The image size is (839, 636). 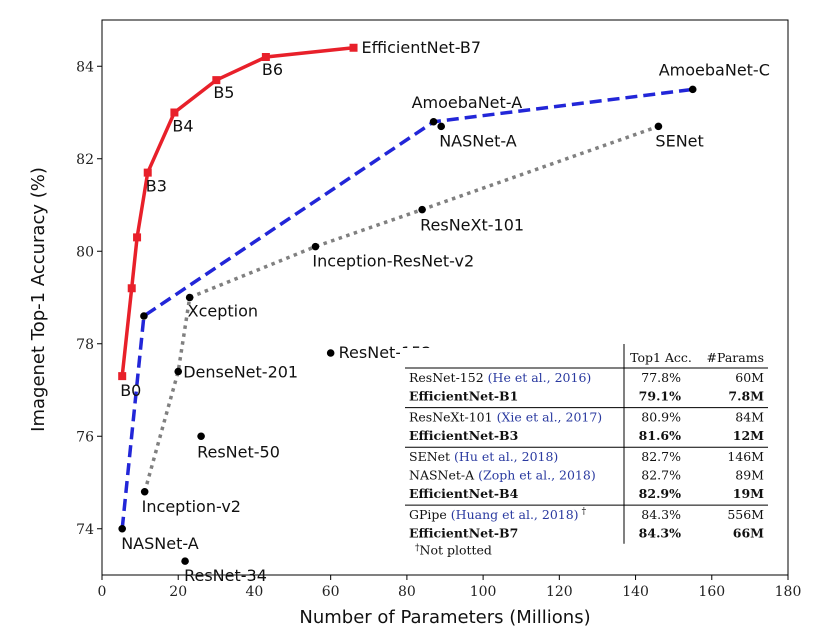 I want to click on table-row-model: GPipe (Huang et al., 2018) †, so click(x=498, y=514).